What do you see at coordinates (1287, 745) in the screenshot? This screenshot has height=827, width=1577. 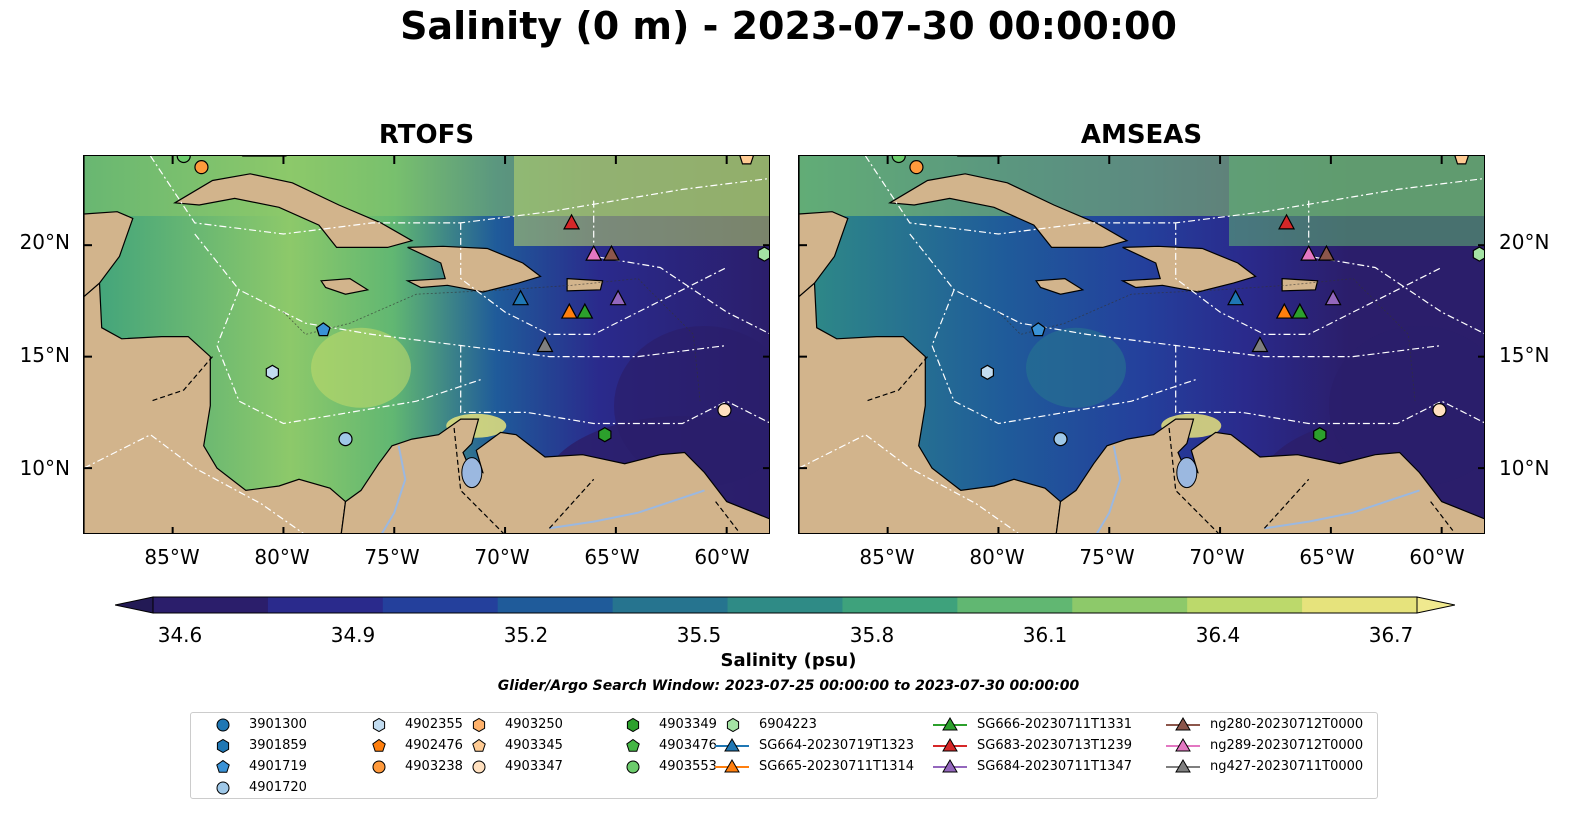 I see `legend-label: ng289-20230712T0000` at bounding box center [1287, 745].